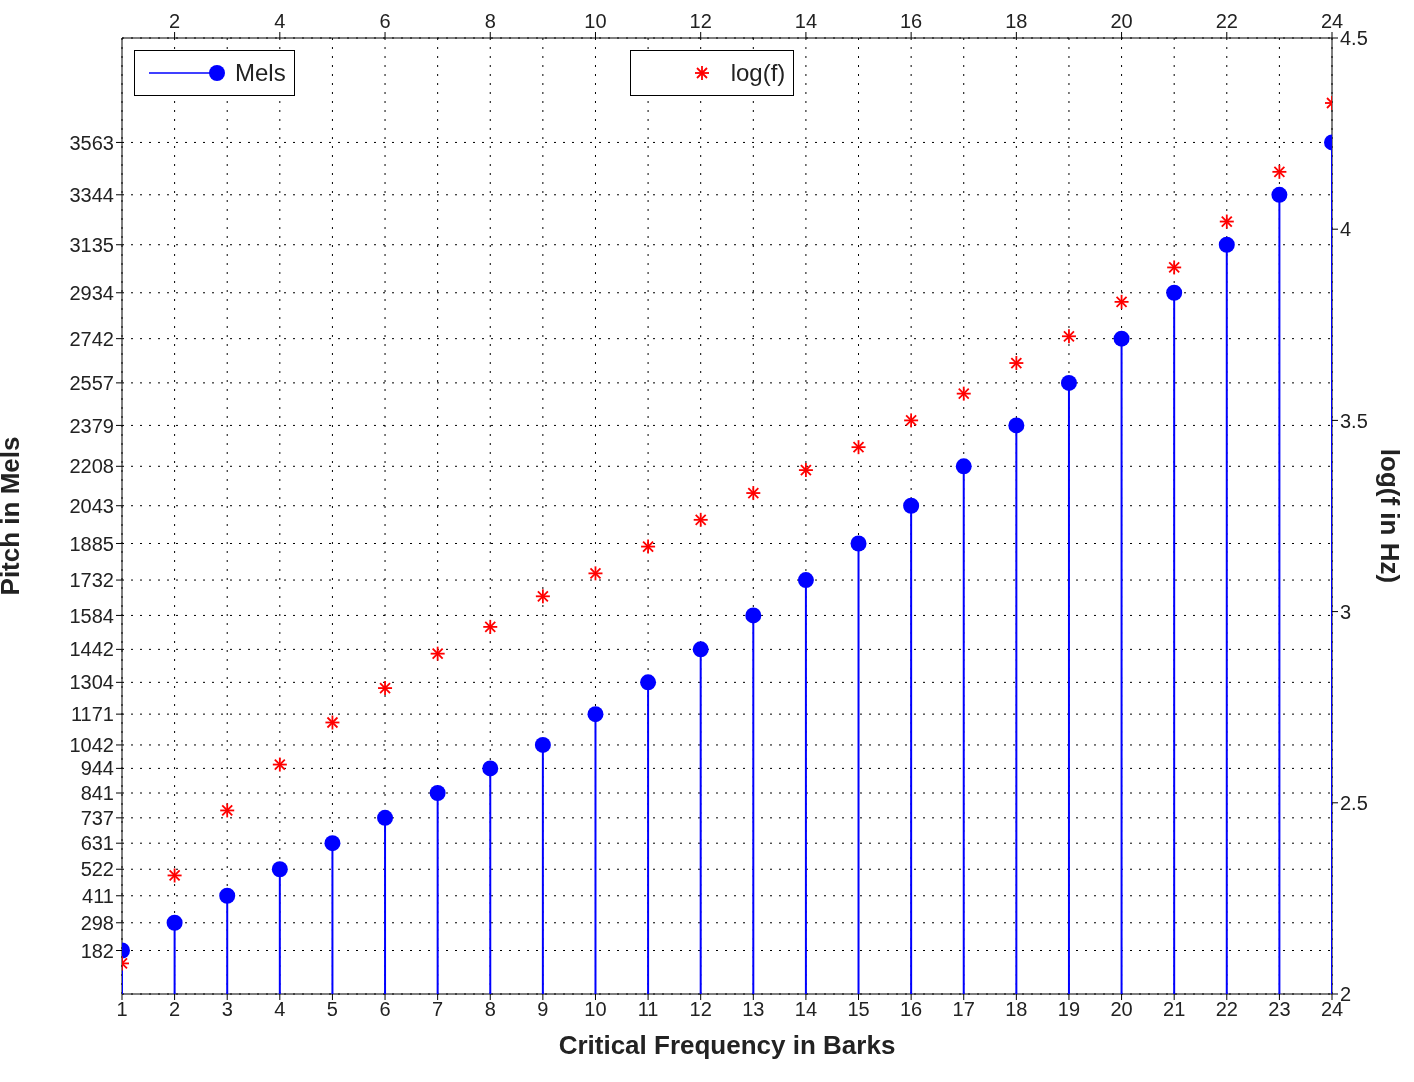  Describe the element at coordinates (1346, 611) in the screenshot. I see `y2-tick-label: 3` at that location.